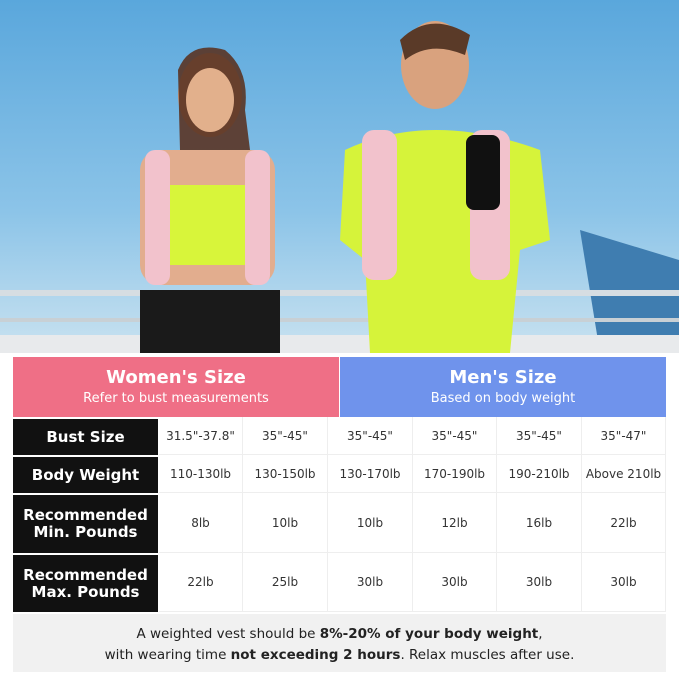  Describe the element at coordinates (339, 320) in the screenshot. I see `railing-lower` at that location.